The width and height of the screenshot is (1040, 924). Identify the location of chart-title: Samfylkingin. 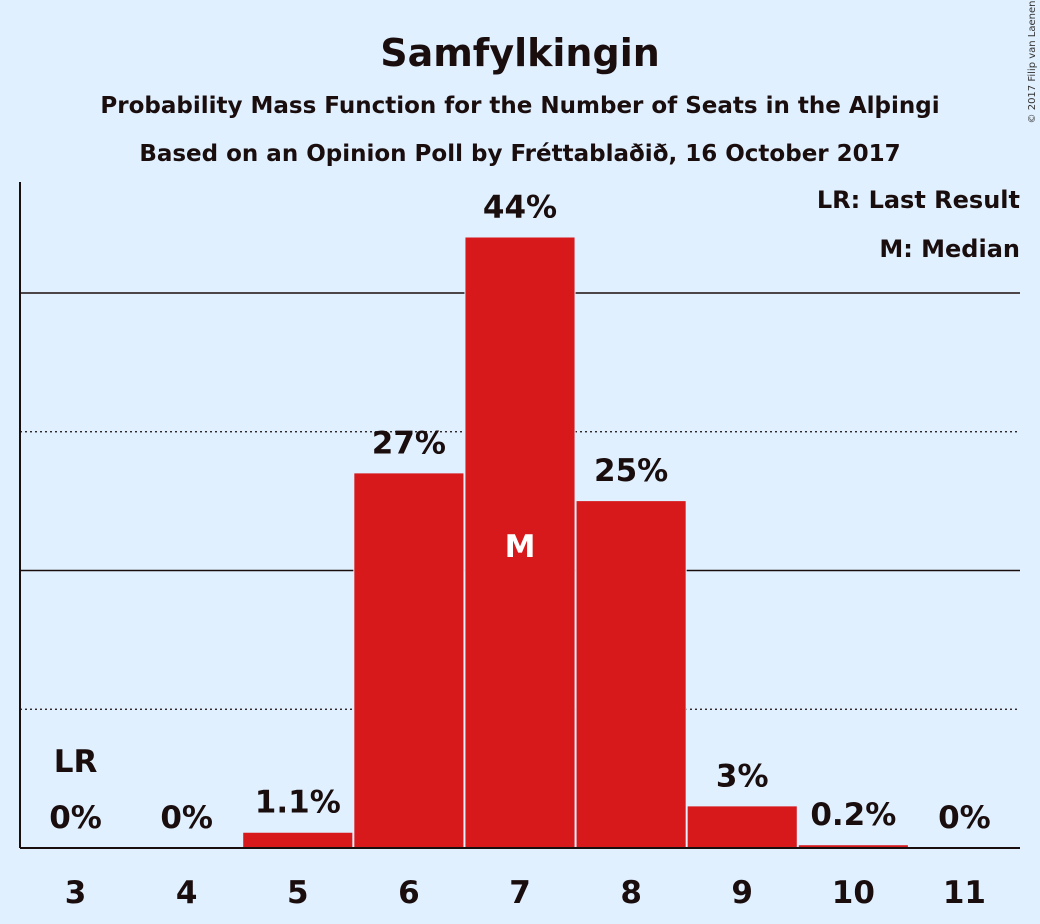
(520, 53).